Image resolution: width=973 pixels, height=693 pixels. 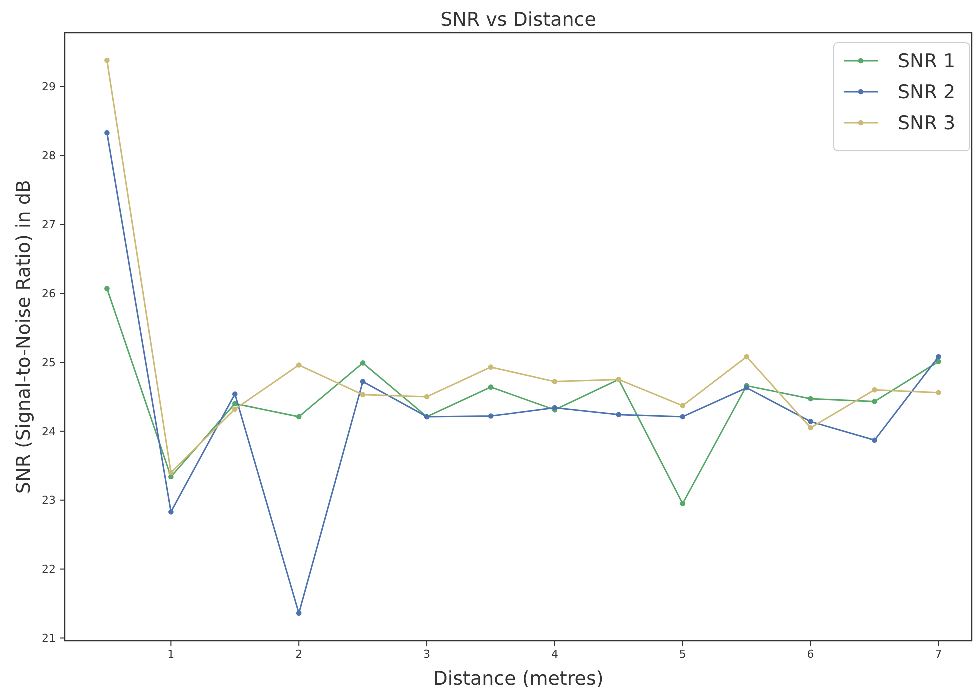 What do you see at coordinates (427, 654) in the screenshot?
I see `x-tick-label: 3` at bounding box center [427, 654].